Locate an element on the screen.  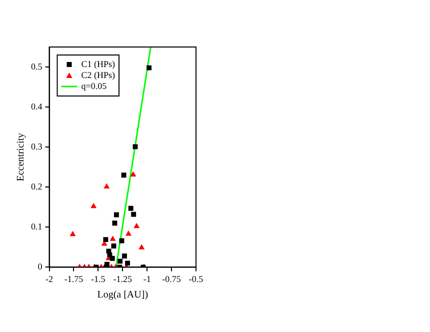
y-tick-label: 0.3 is located at coordinates (37, 146).